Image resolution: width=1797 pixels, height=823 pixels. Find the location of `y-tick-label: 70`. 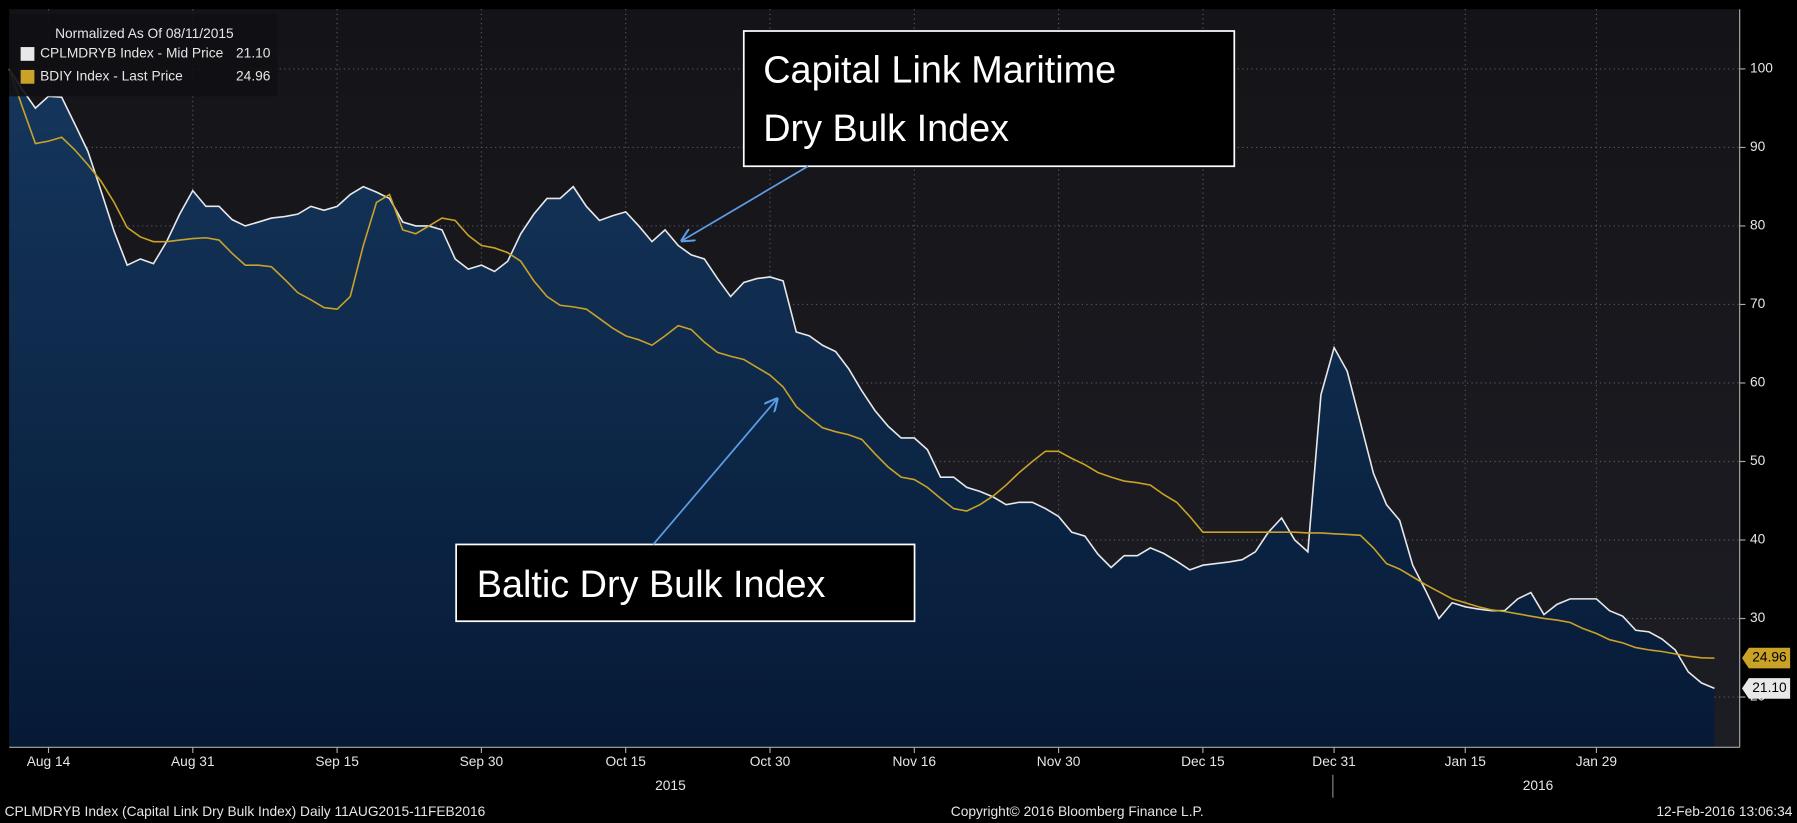

y-tick-label: 70 is located at coordinates (1758, 303).